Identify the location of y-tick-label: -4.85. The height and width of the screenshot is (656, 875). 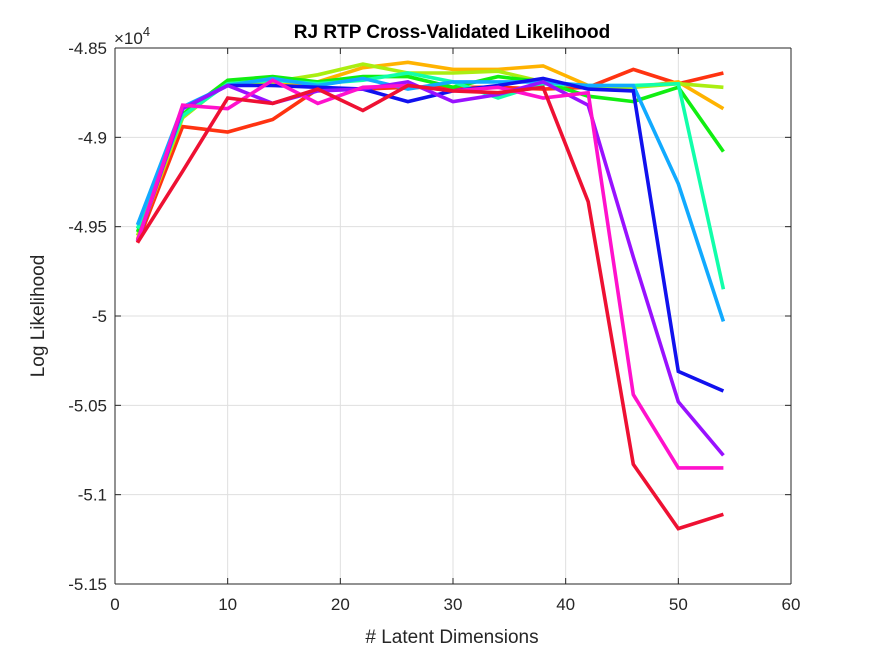
(87, 48).